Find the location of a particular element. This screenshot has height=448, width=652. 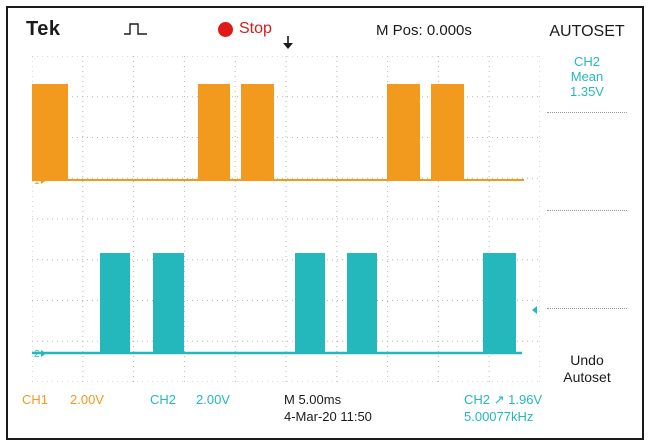

timebase: M 5.00ms is located at coordinates (313, 399).